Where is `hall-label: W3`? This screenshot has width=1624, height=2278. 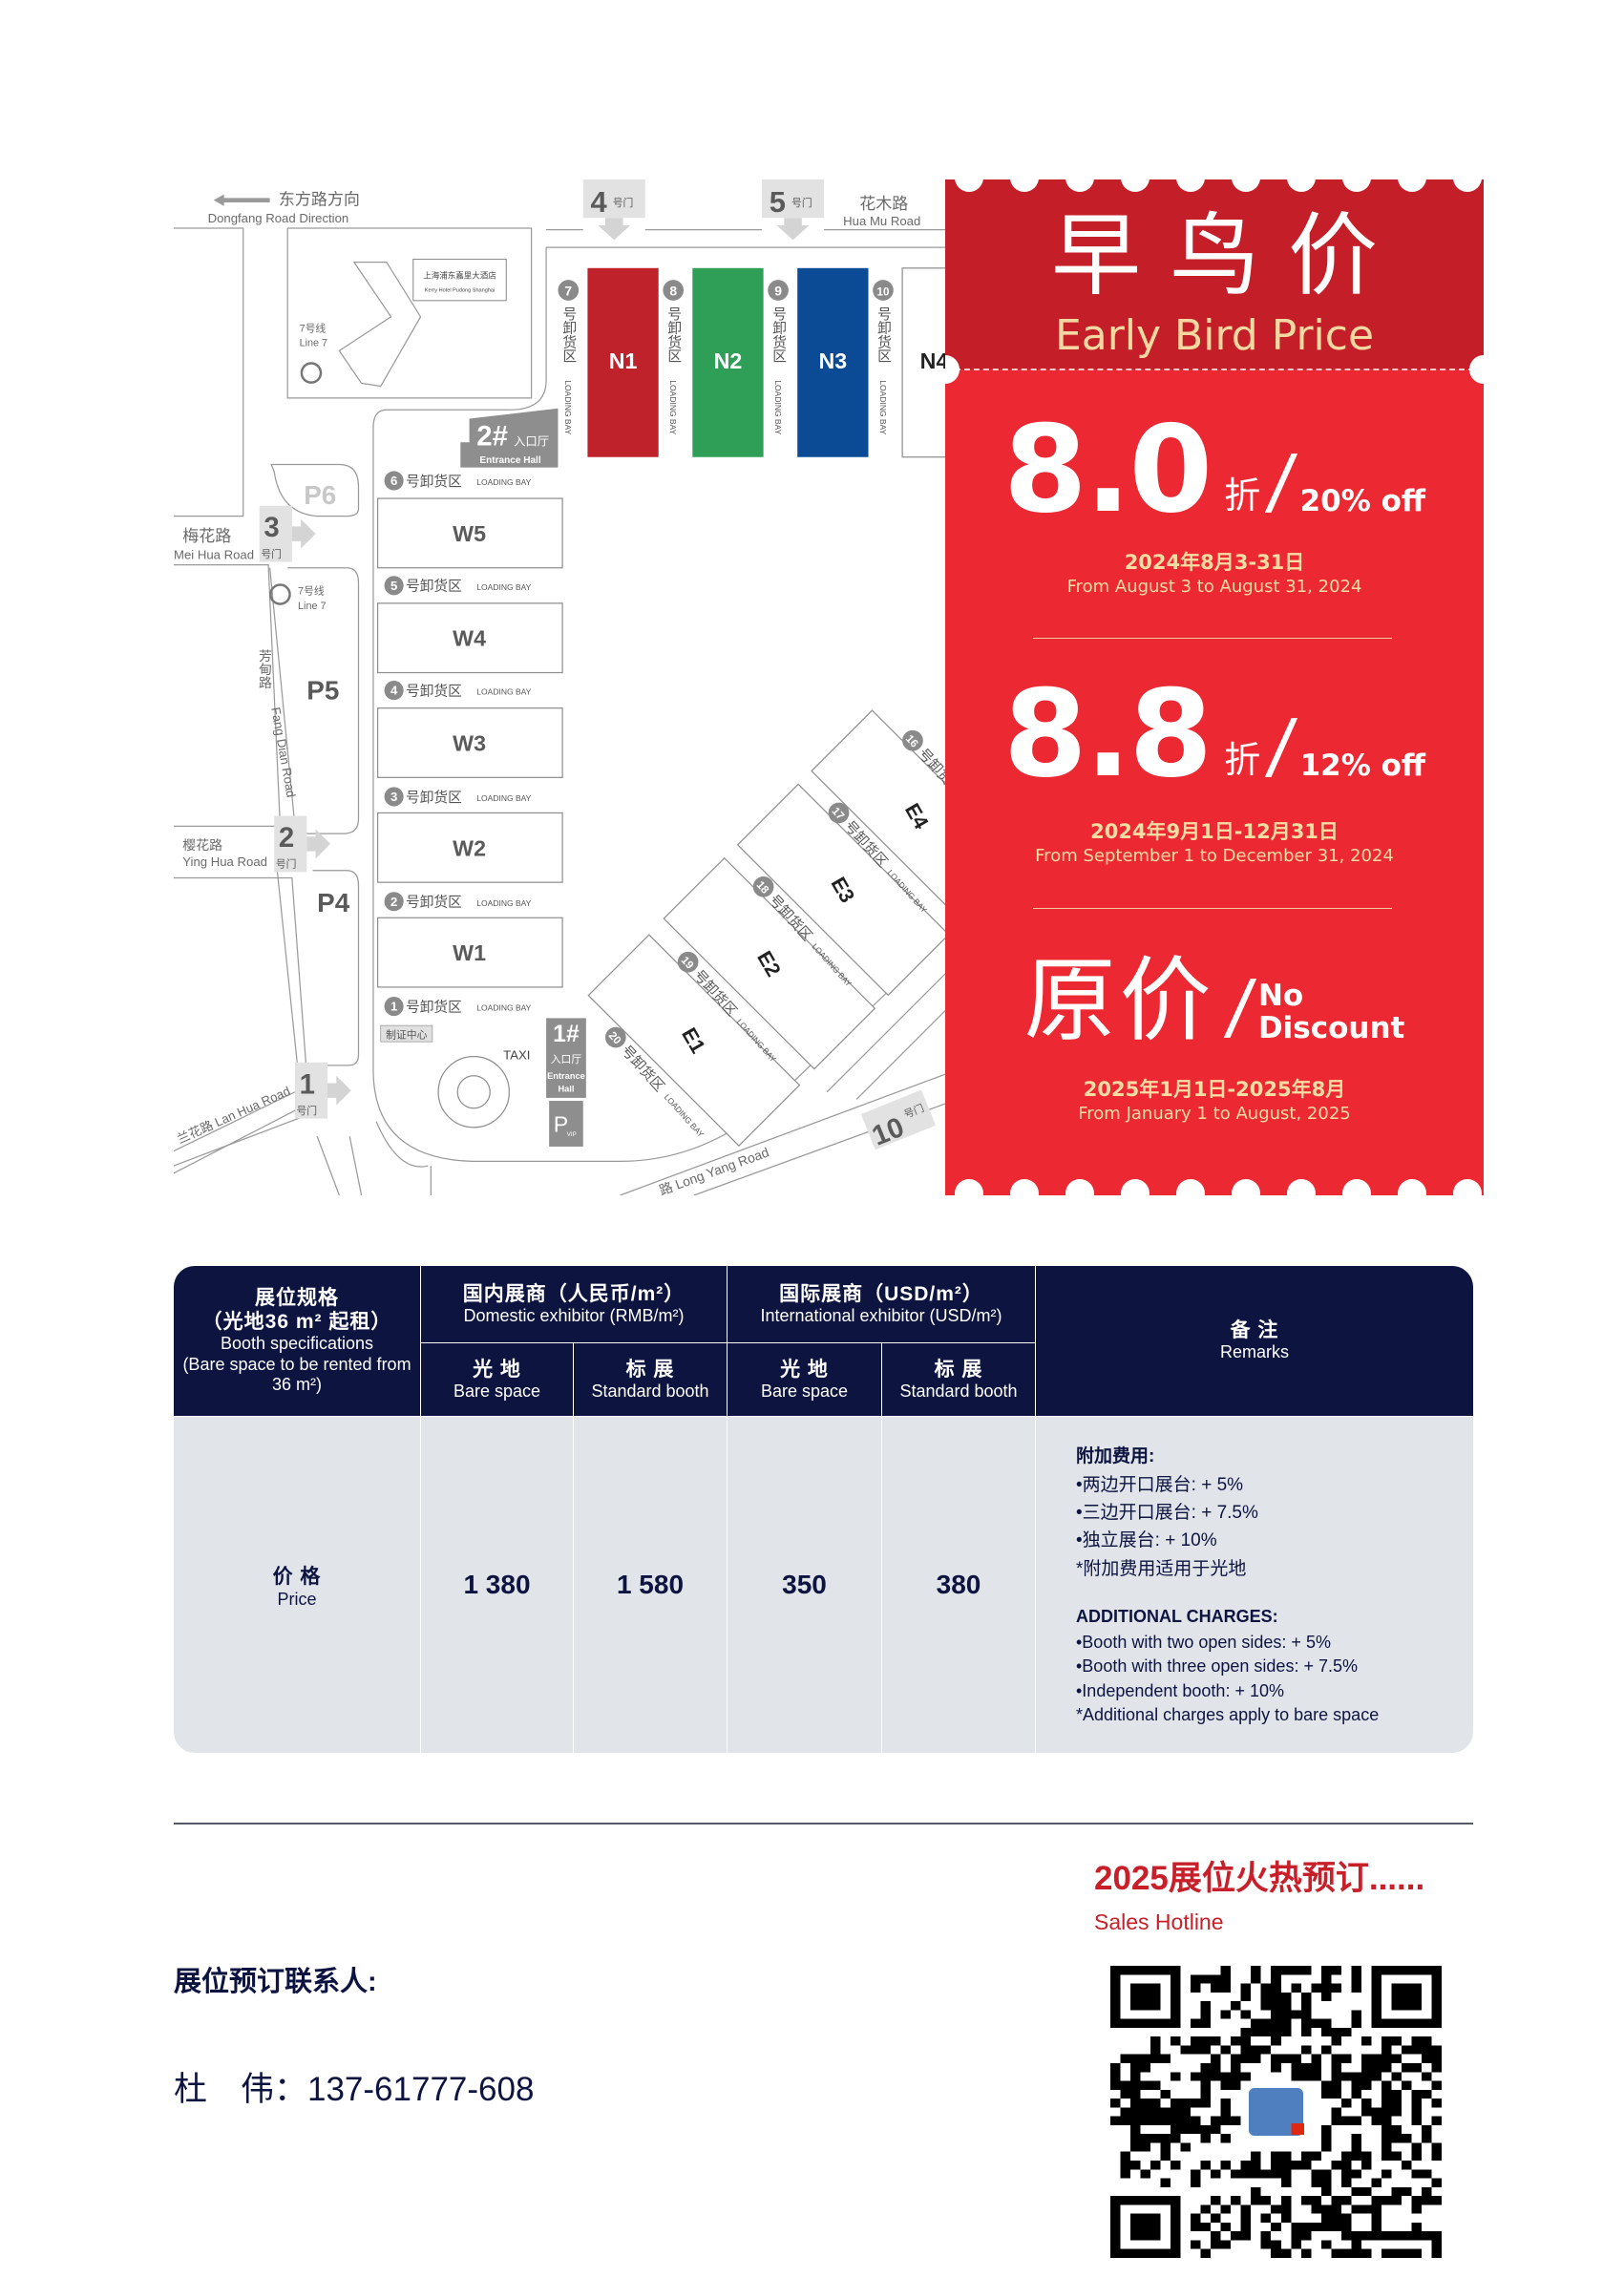
hall-label: W3 is located at coordinates (469, 743).